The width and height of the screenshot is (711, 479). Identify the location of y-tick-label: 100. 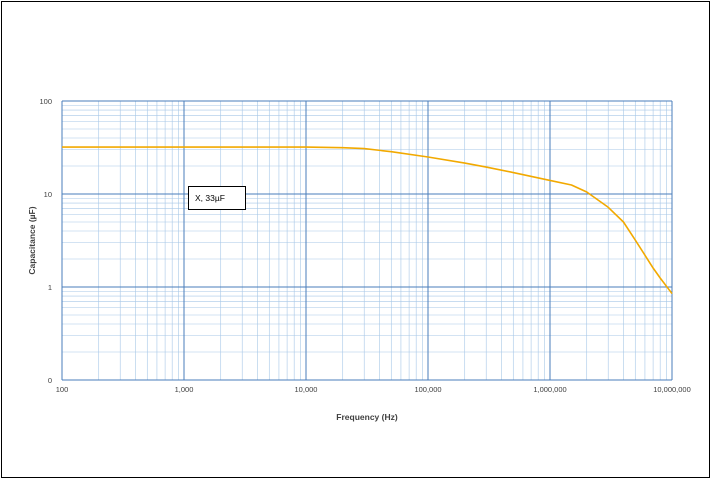
(45, 101).